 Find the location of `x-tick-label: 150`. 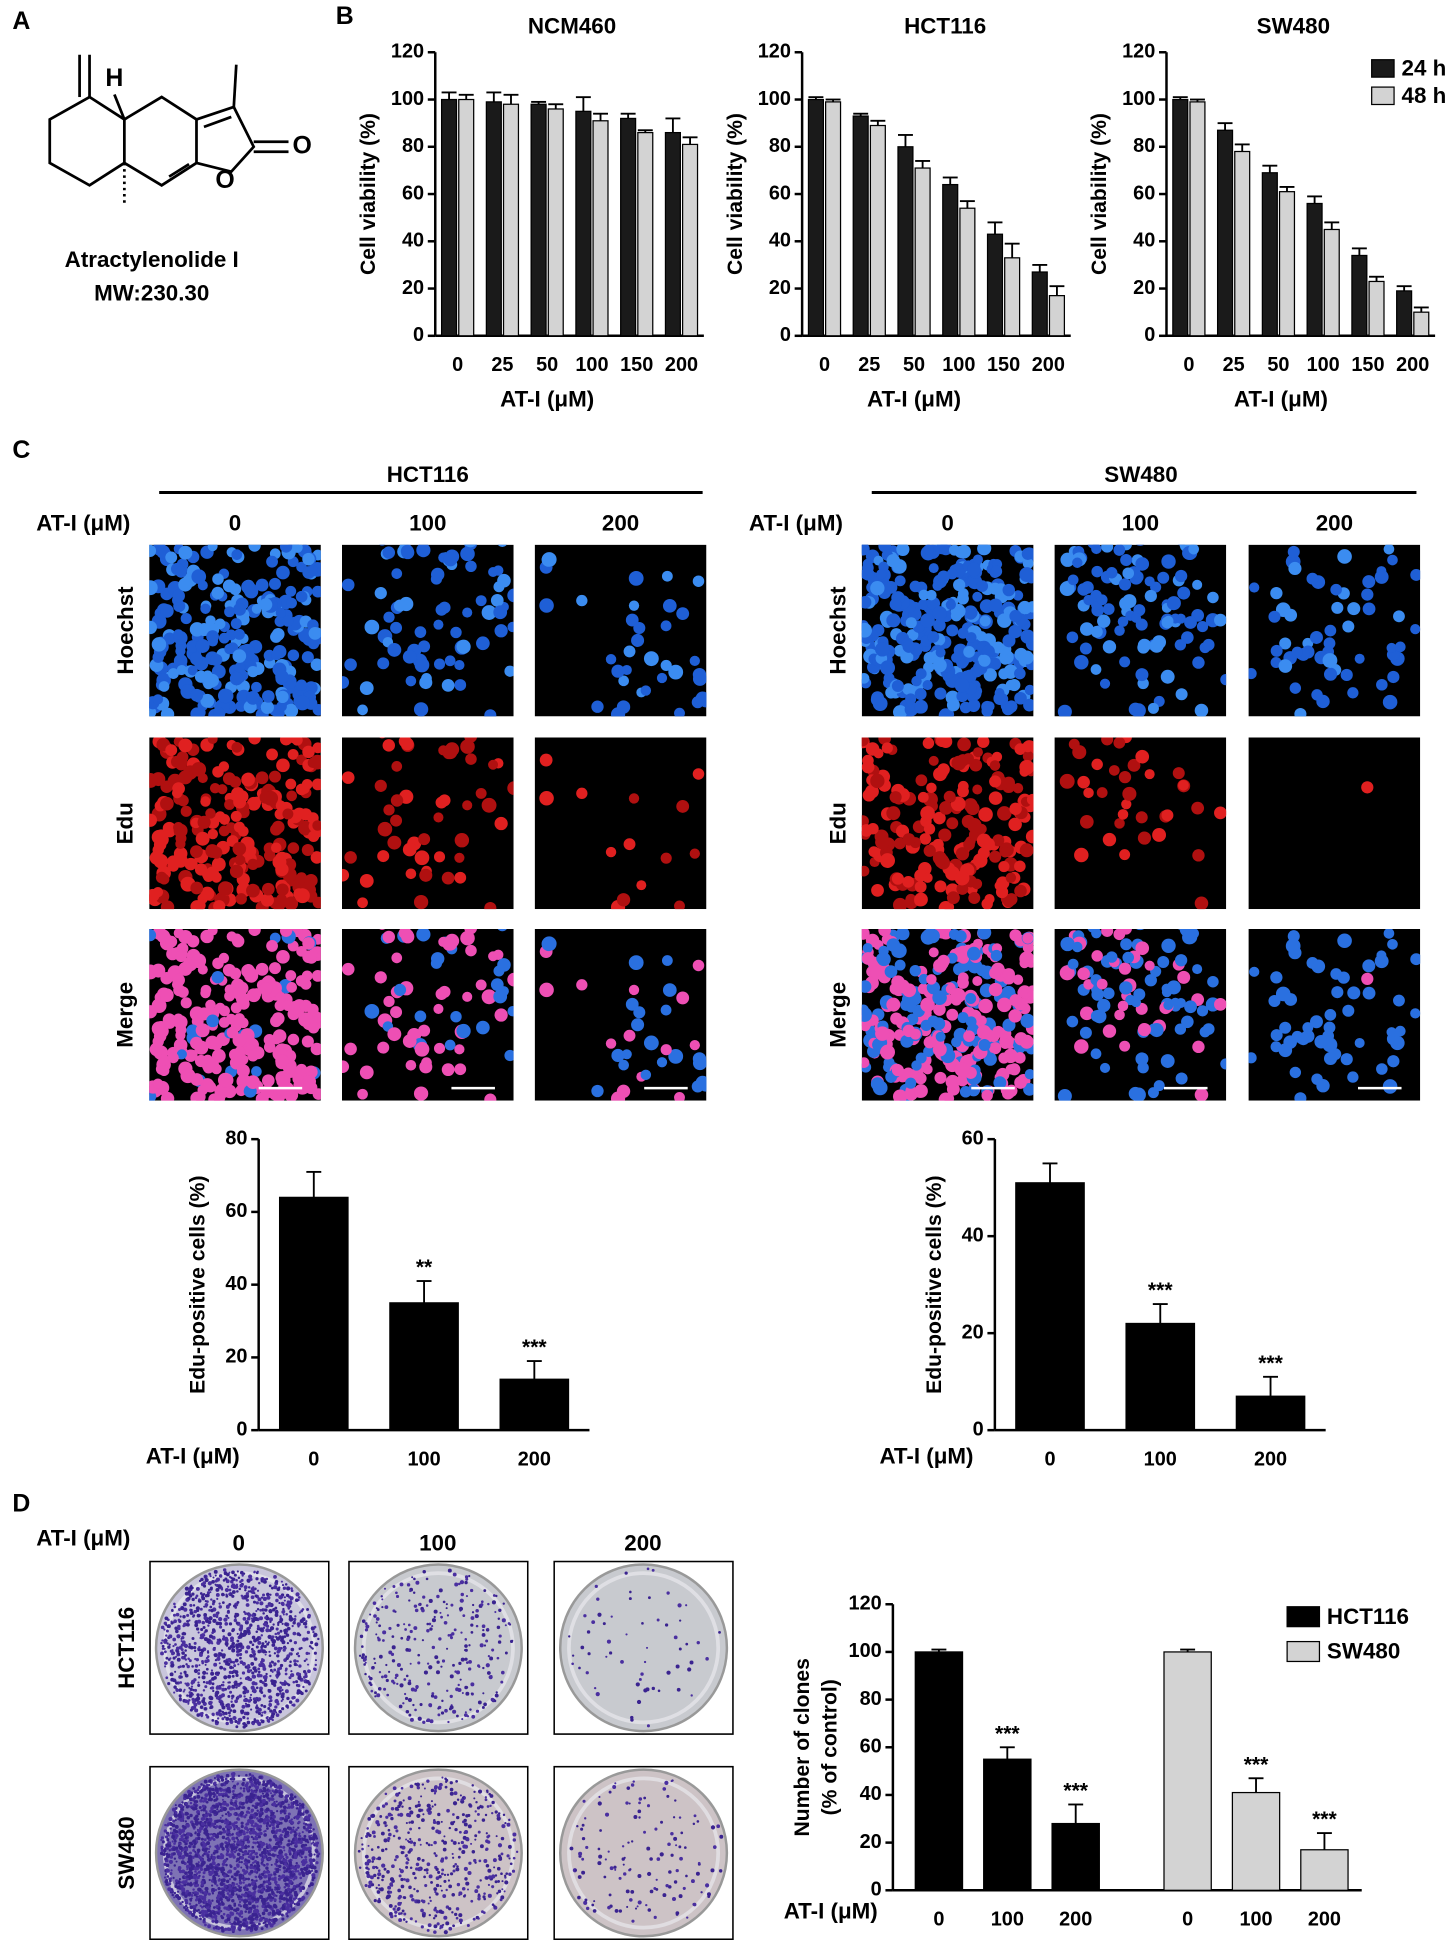

x-tick-label: 150 is located at coordinates (636, 365).